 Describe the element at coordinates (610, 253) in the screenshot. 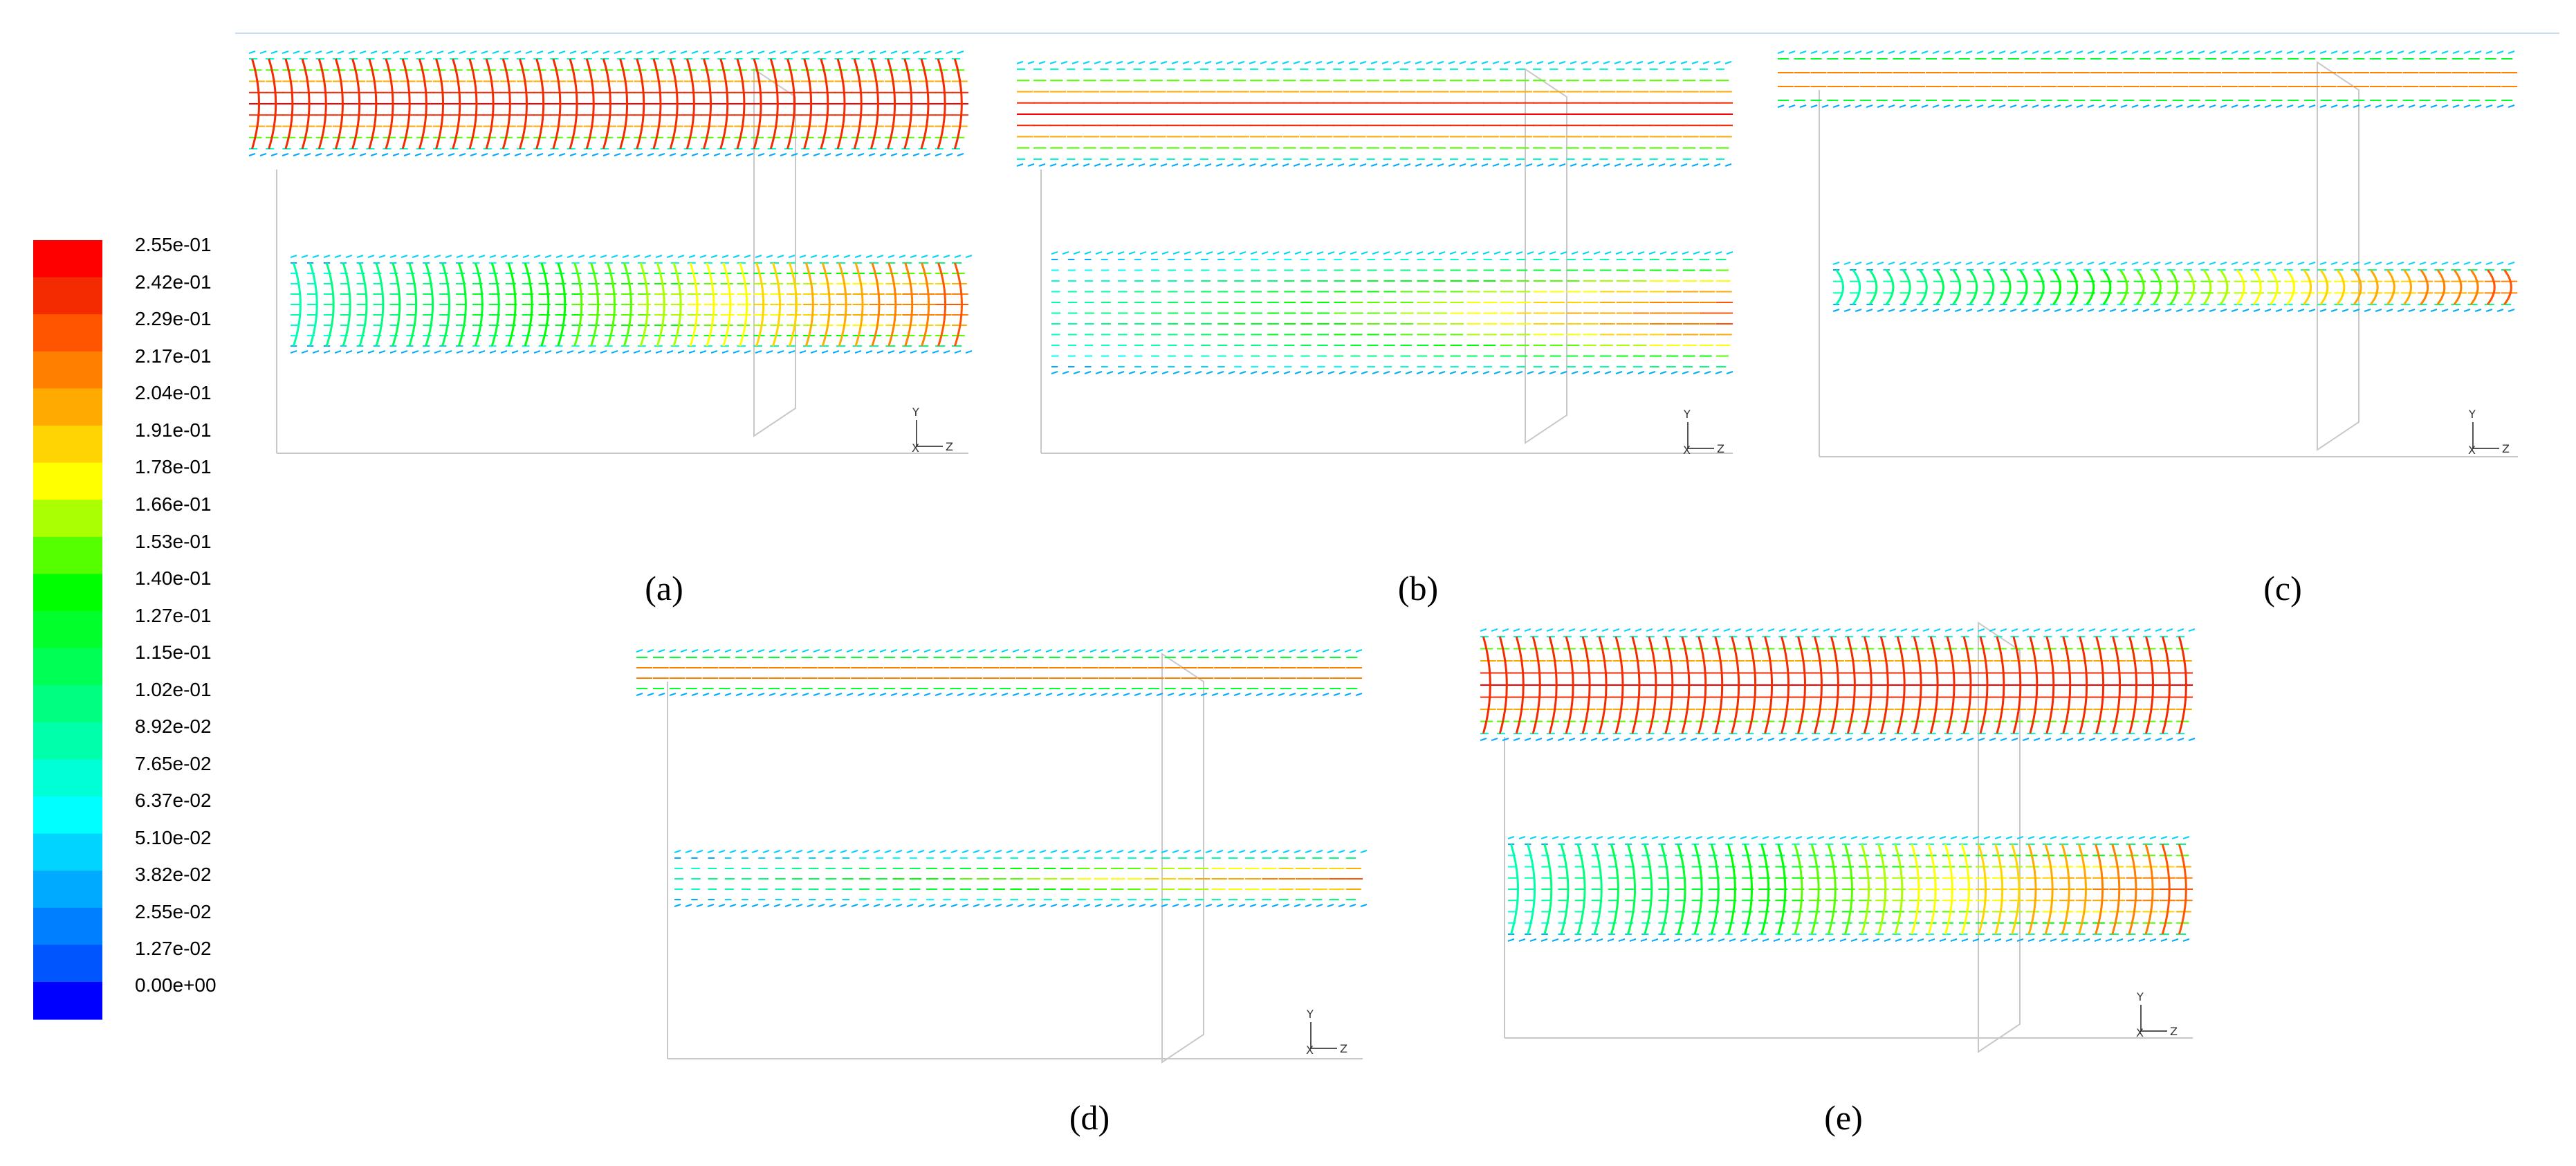

I see `panel-a: YZX` at that location.